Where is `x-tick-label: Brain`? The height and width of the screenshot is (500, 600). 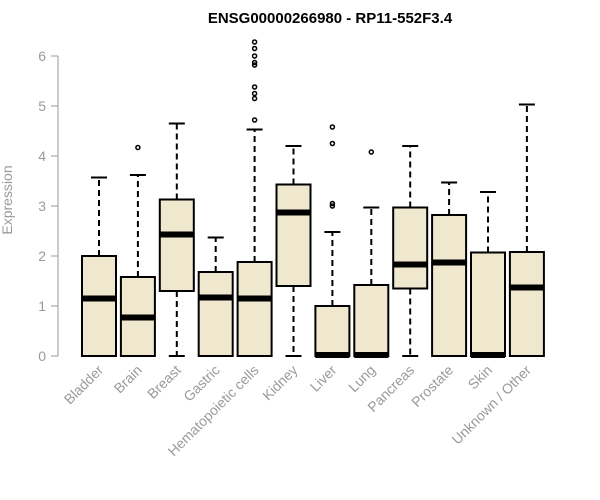
x-tick-label: Brain is located at coordinates (128, 379).